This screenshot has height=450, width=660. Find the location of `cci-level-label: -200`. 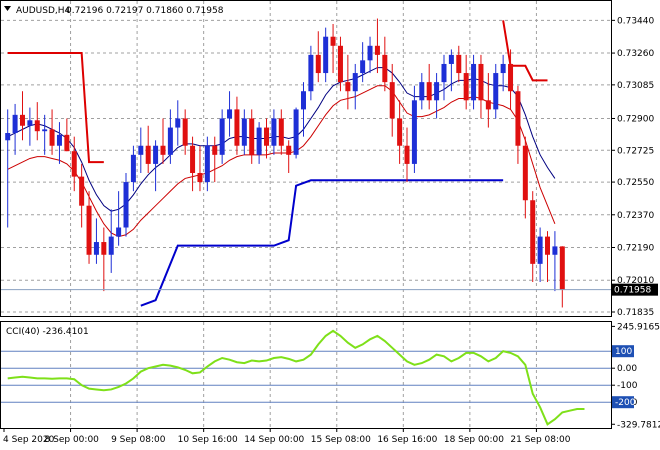

cci-level-label: -200 is located at coordinates (625, 403).